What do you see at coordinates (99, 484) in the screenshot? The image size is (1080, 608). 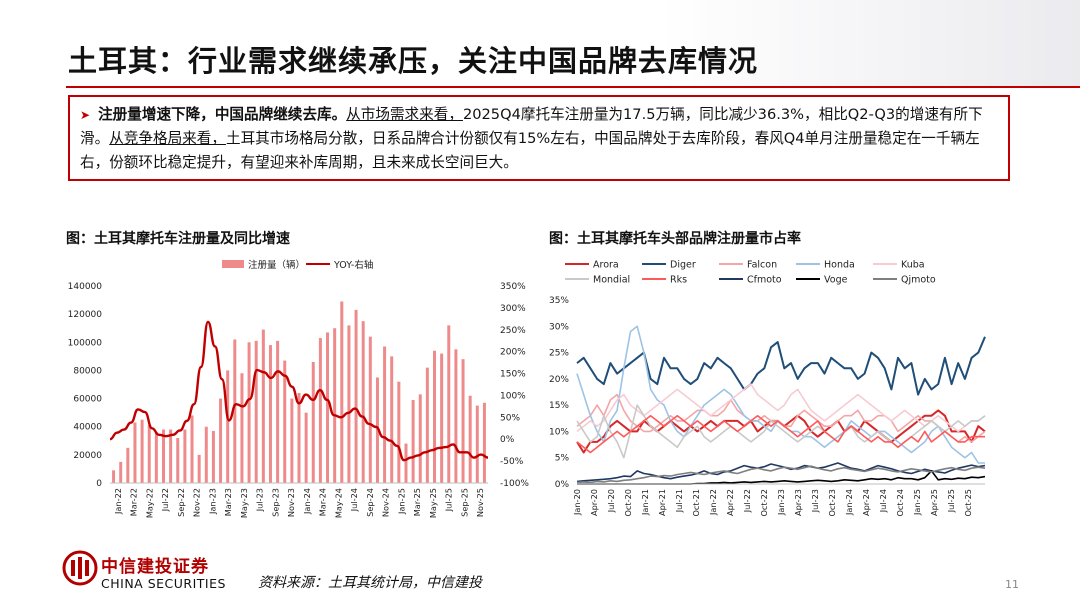 I see `y-left-tick-label: 0` at bounding box center [99, 484].